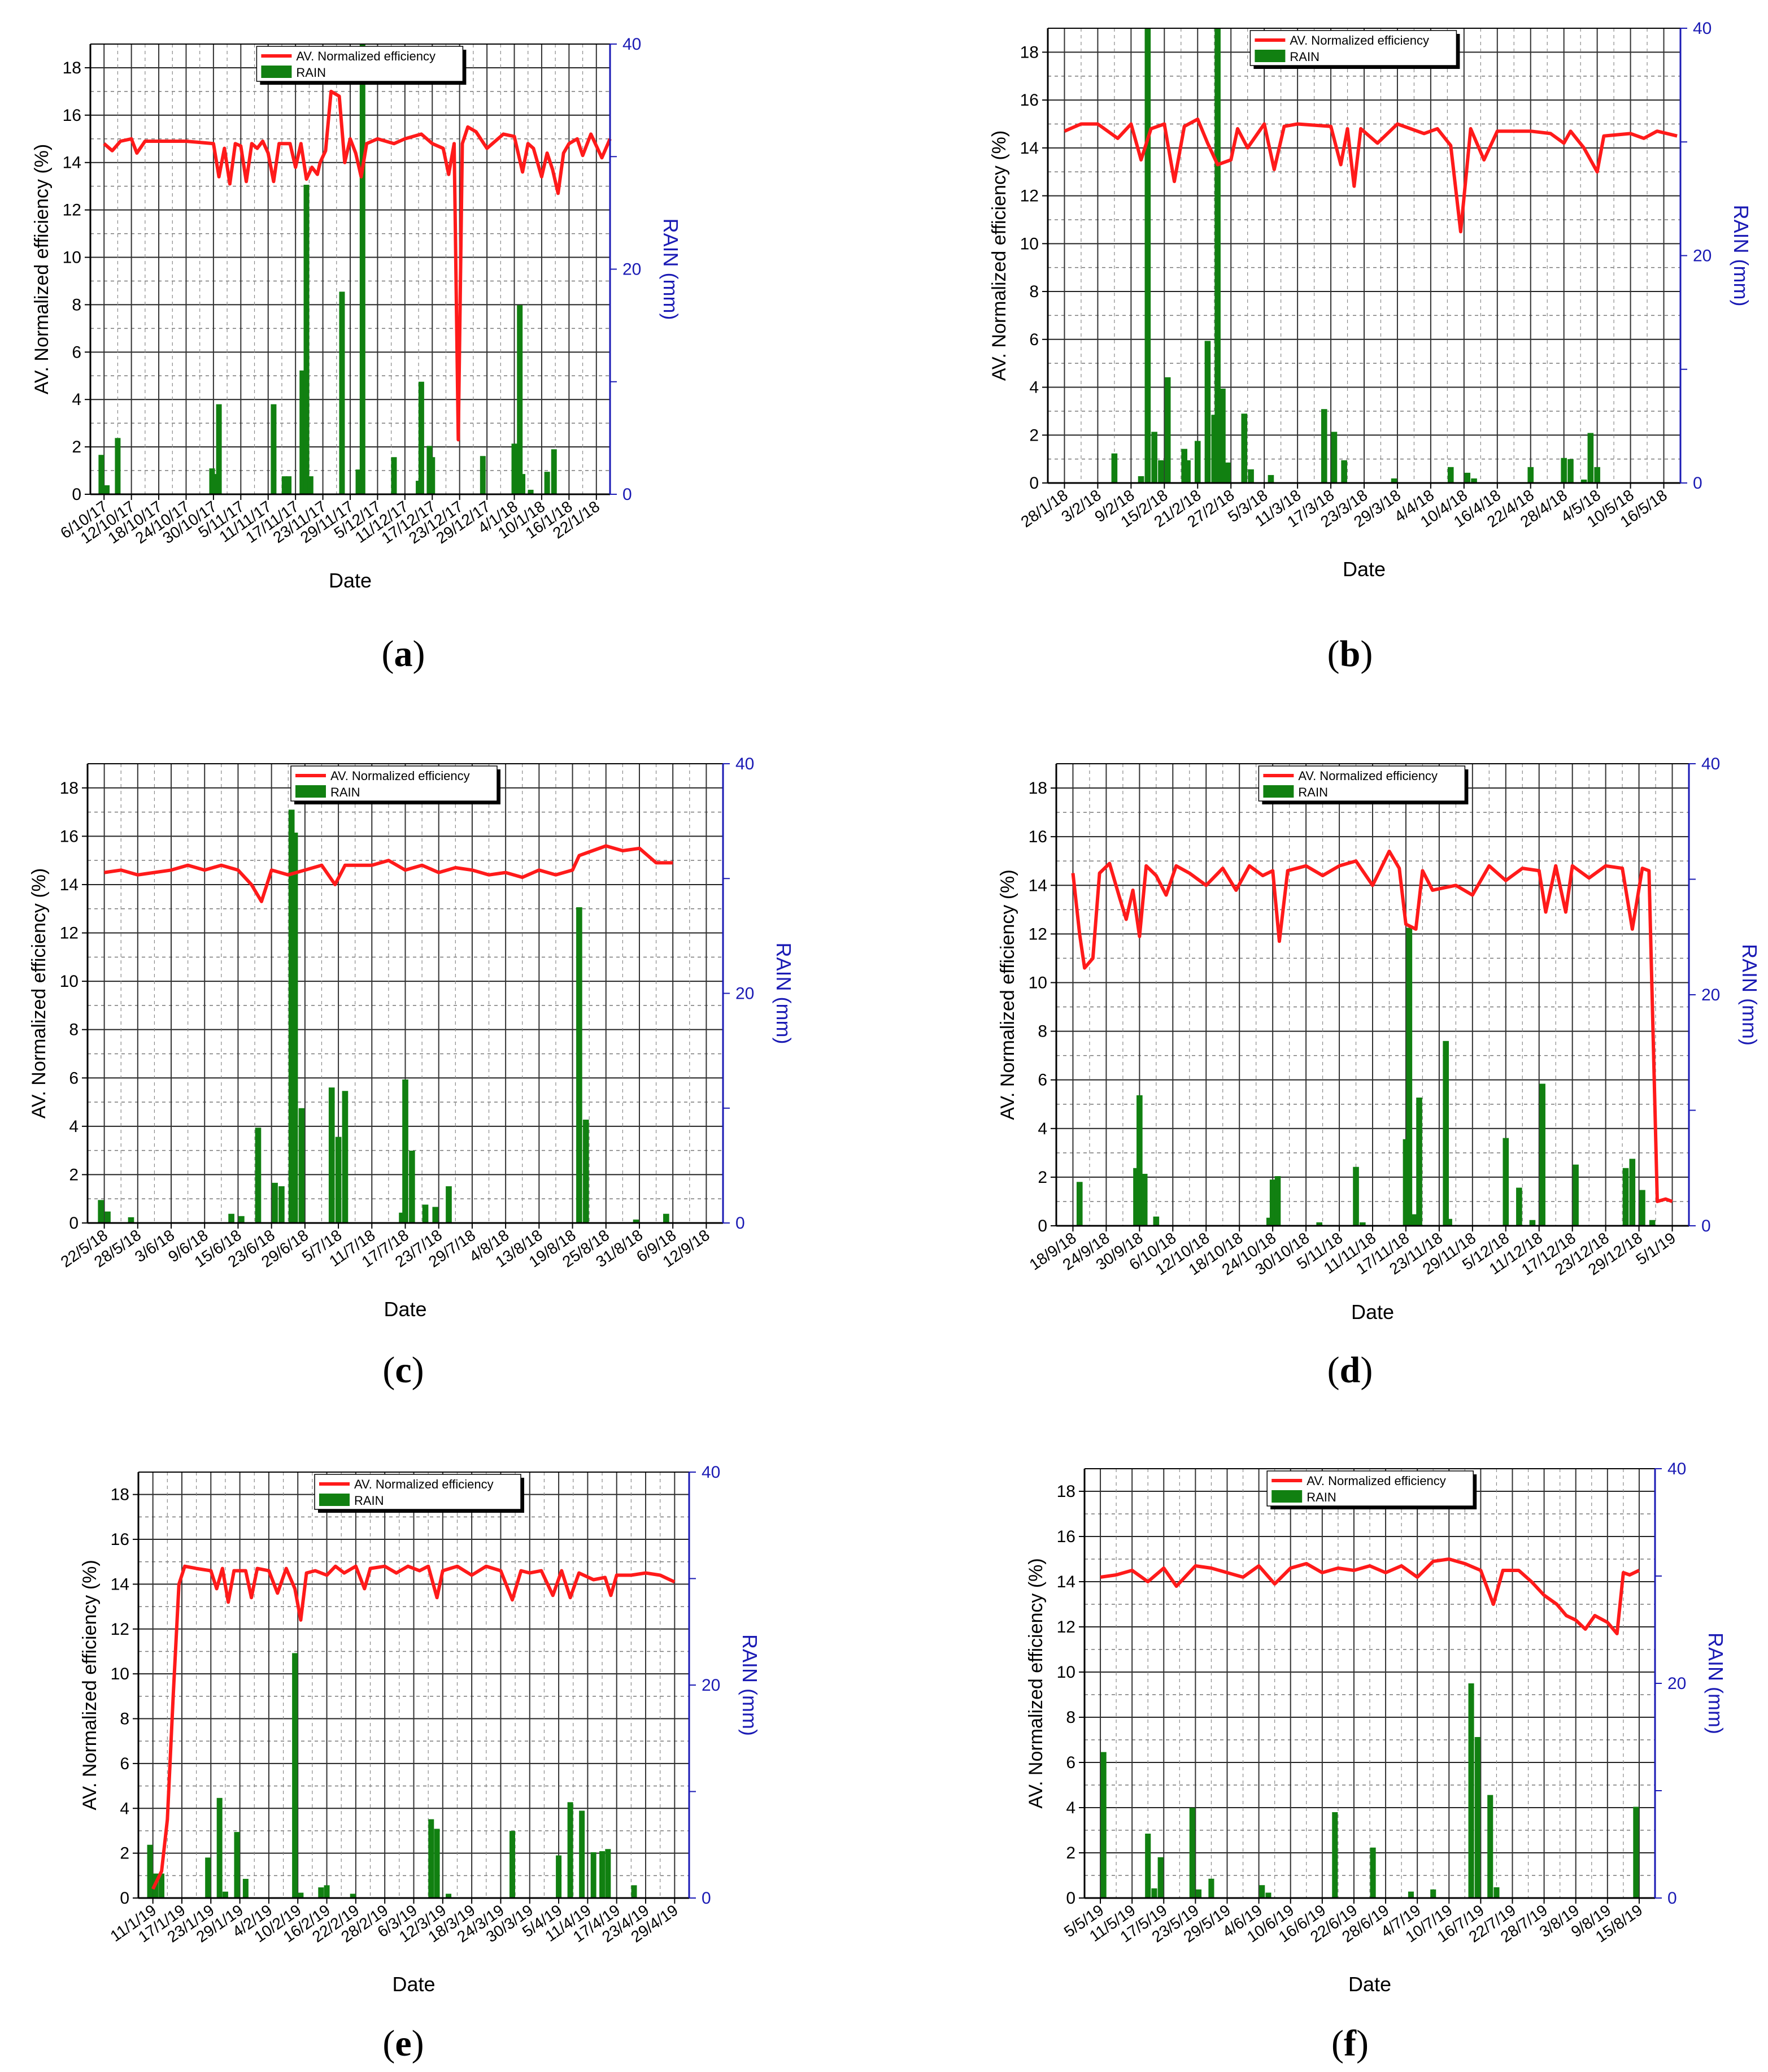  I want to click on y2-axis-title: RAIN (mm), so click(670, 269).